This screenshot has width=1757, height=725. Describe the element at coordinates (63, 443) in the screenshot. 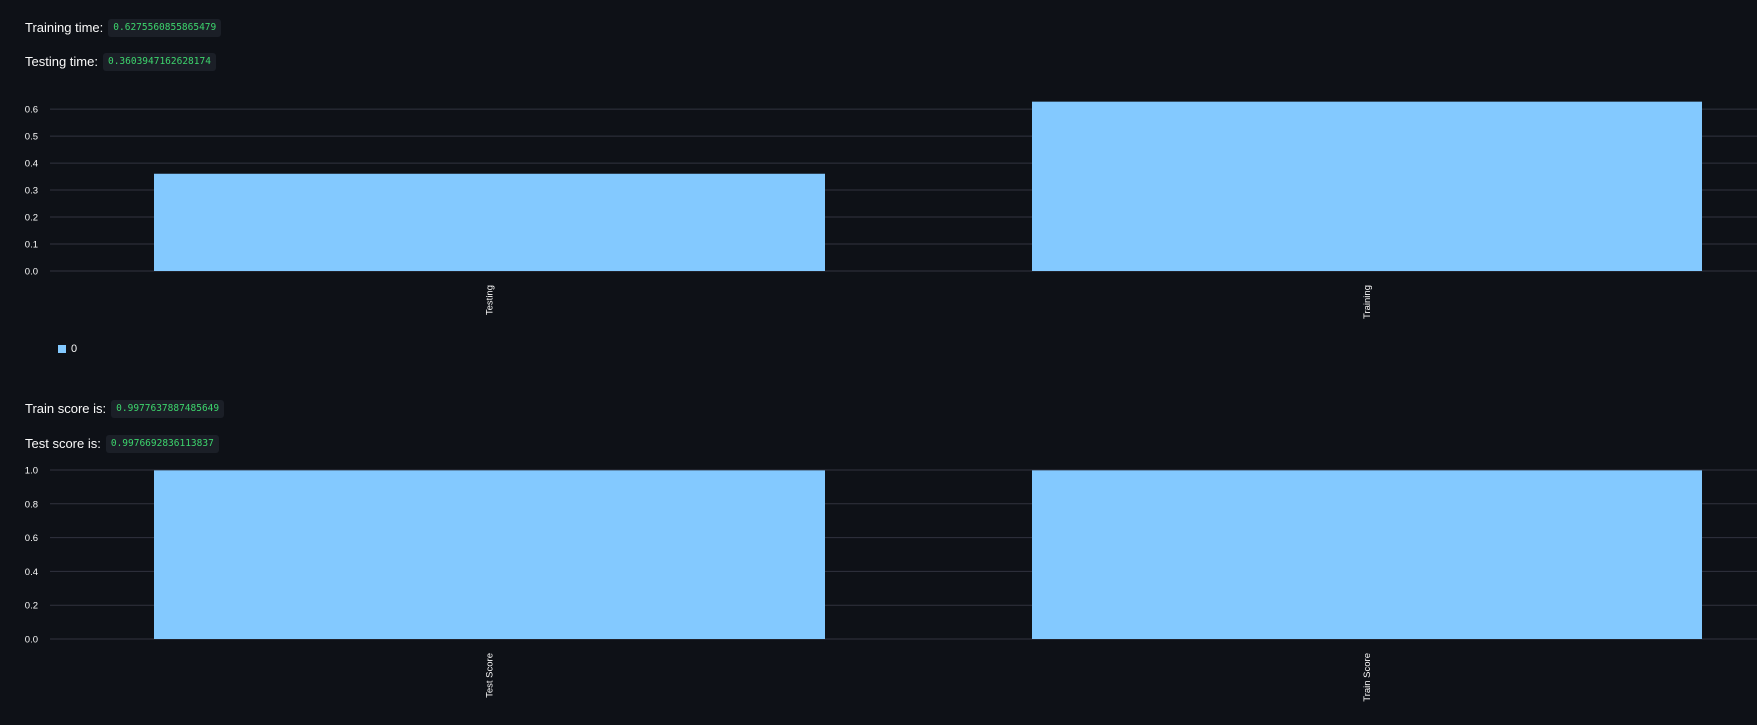

I see `test-score-label: Test score is:` at that location.